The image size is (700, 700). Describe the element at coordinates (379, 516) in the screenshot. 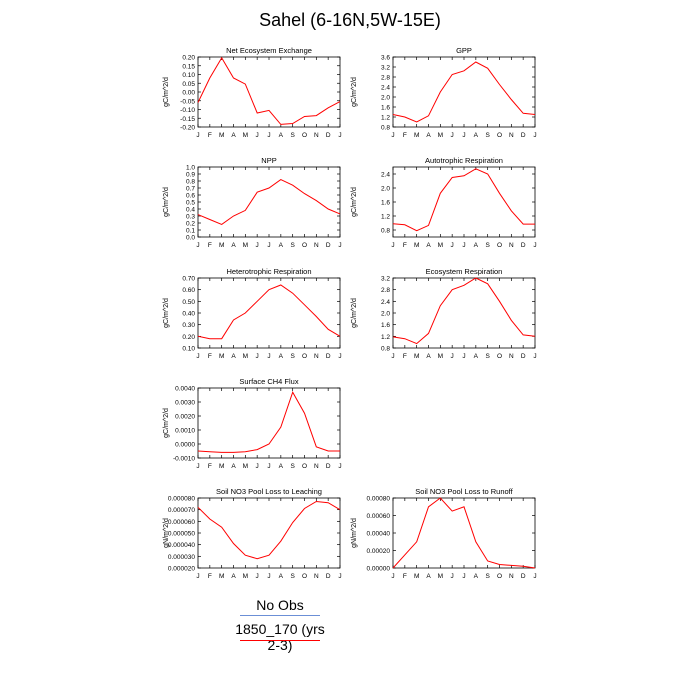

I see `y-tick-label: 0.00060` at that location.